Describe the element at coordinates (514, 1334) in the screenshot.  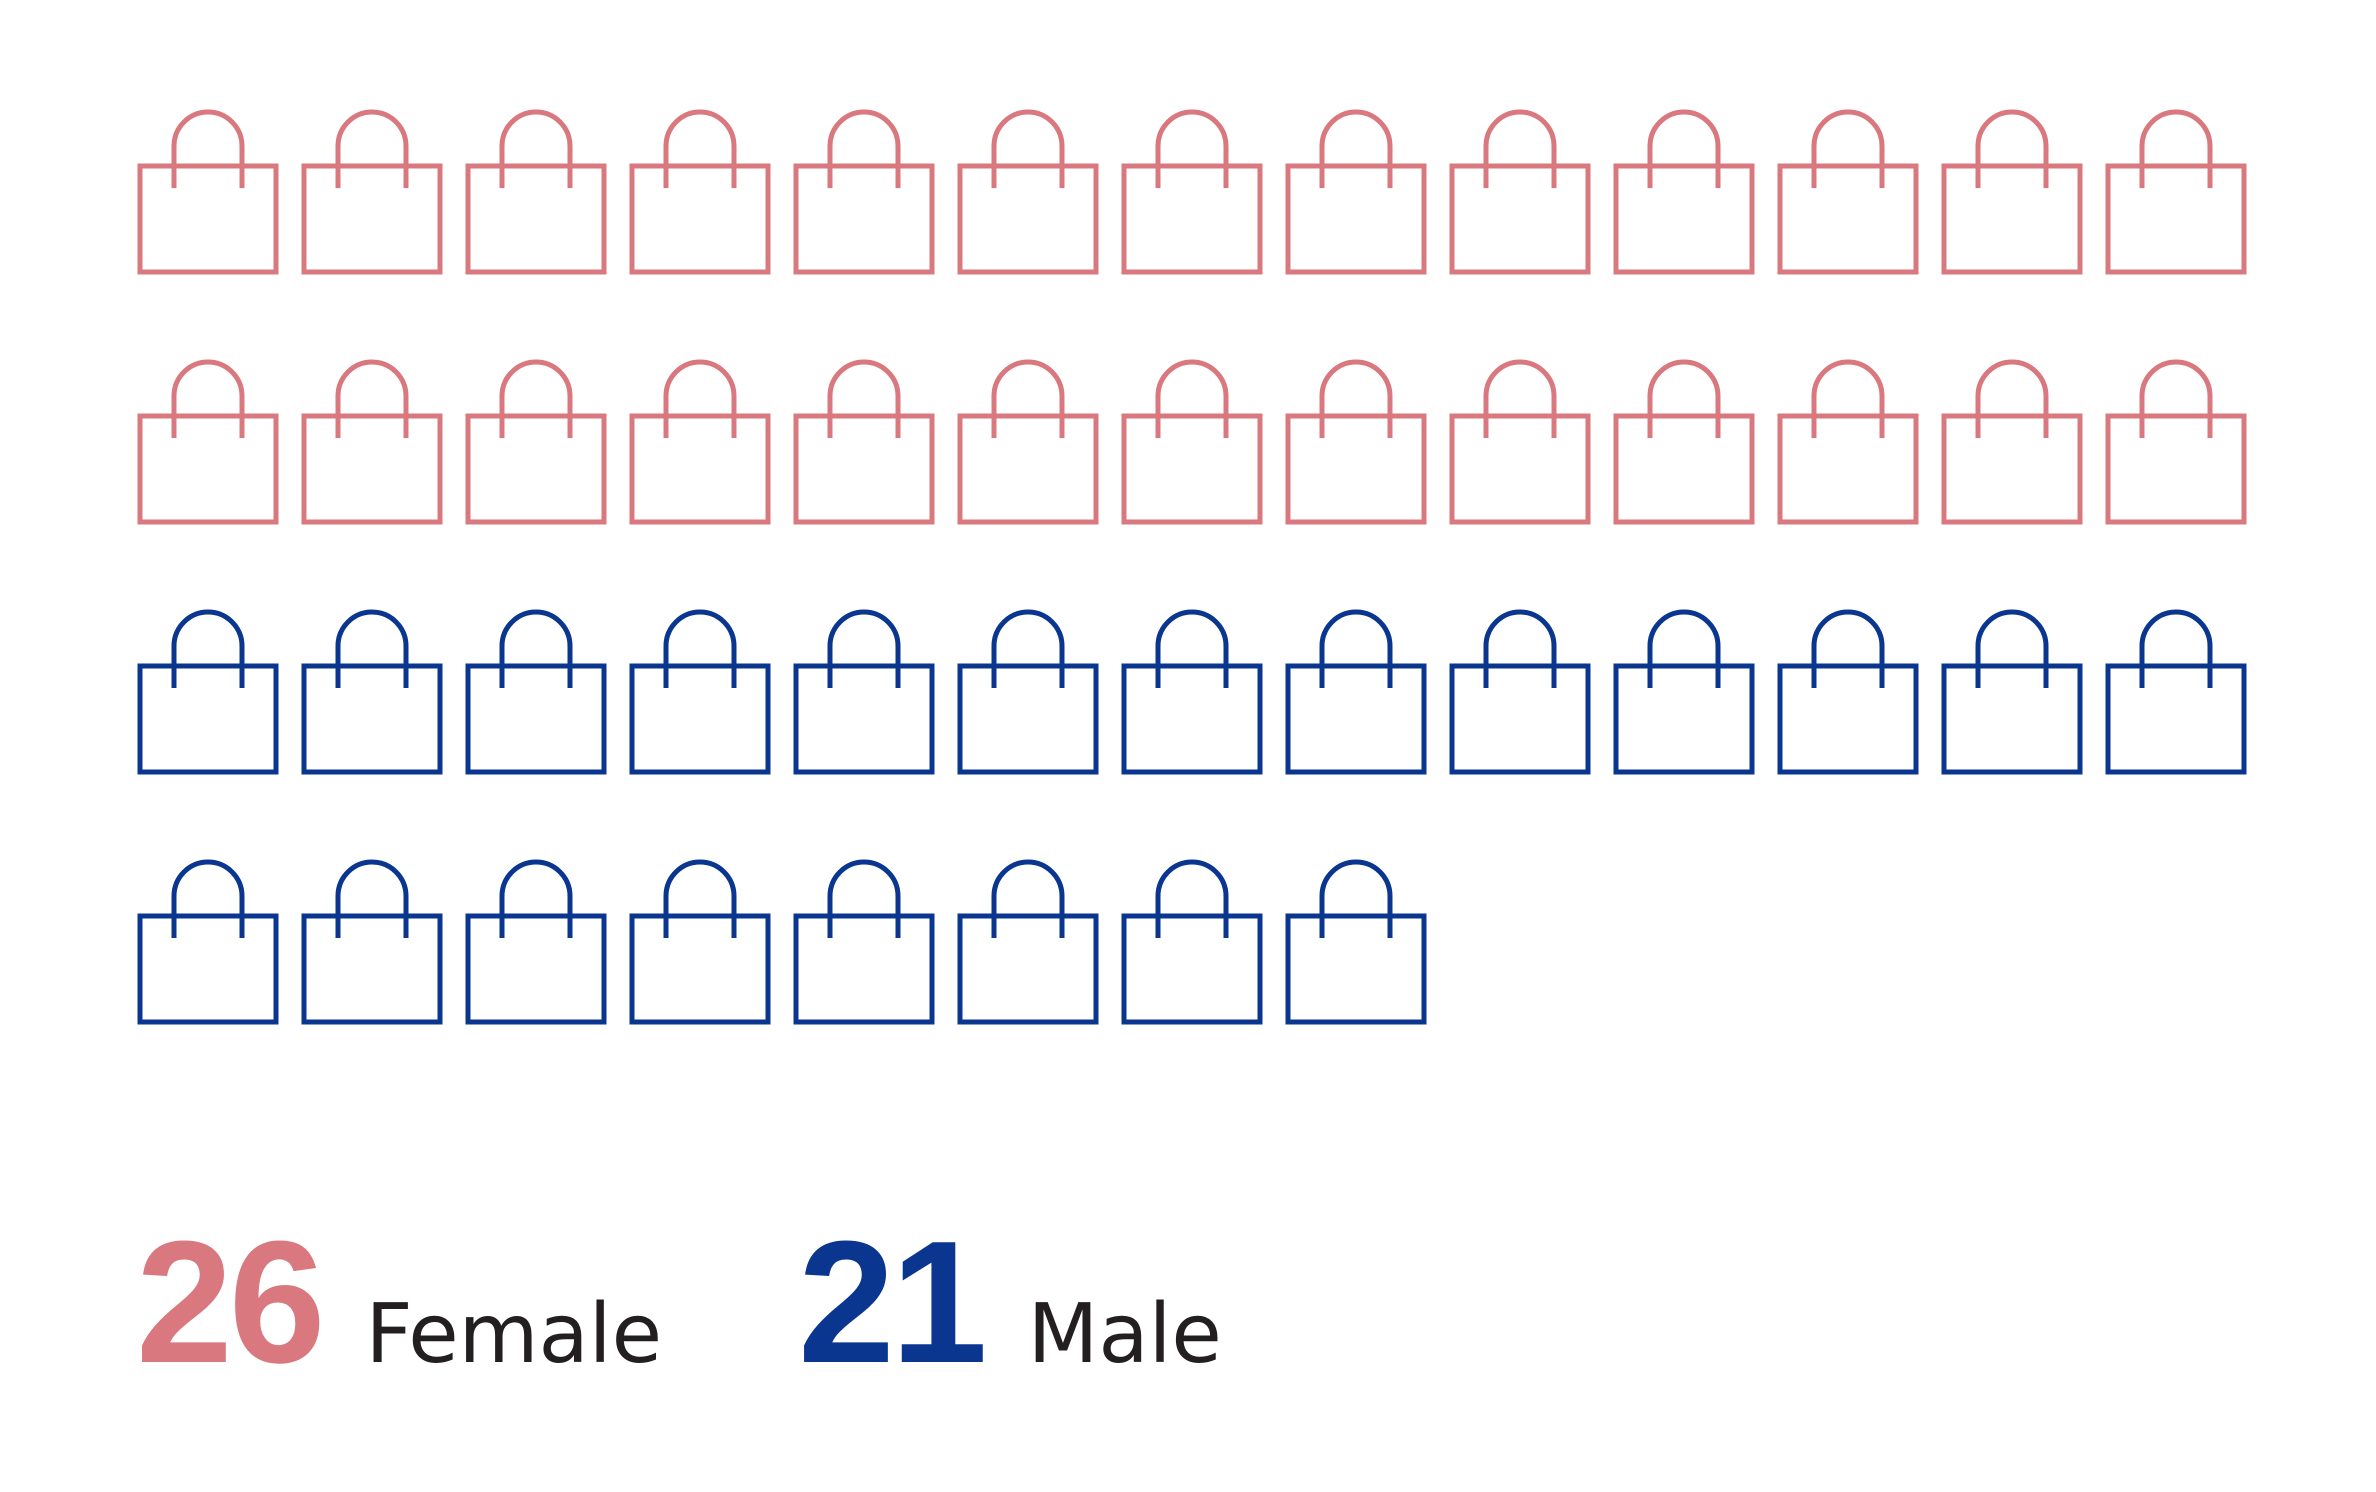
I see `female-label: Female` at that location.